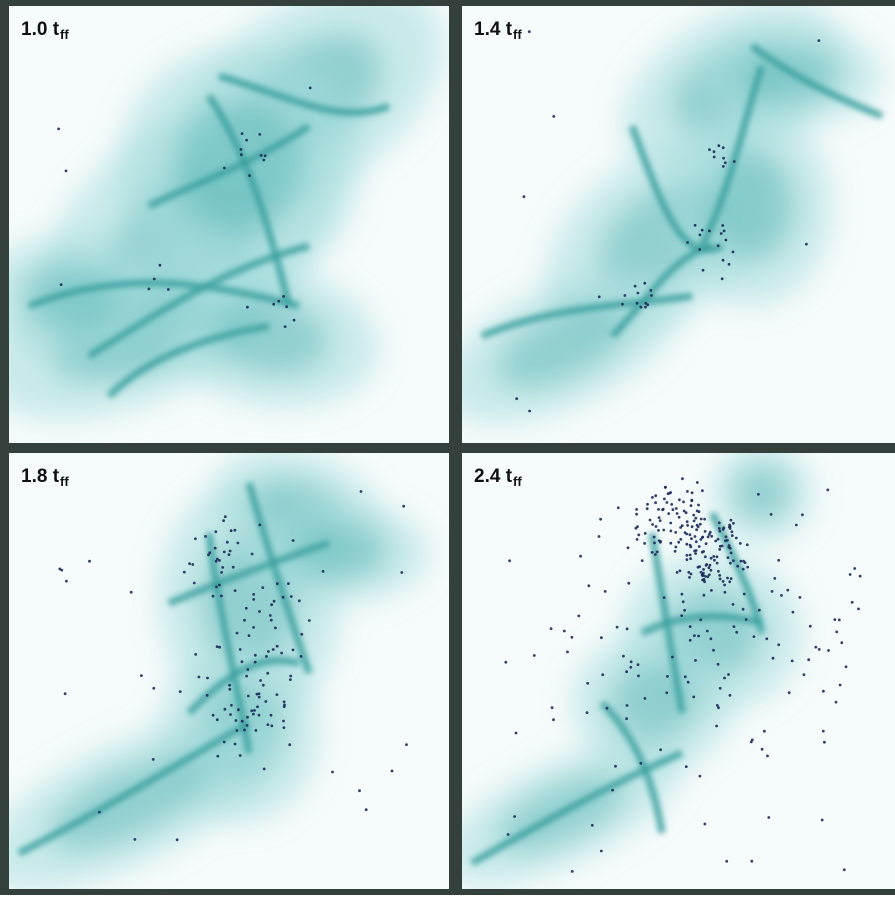  What do you see at coordinates (668, 221) in the screenshot?
I see `sink-particles` at bounding box center [668, 221].